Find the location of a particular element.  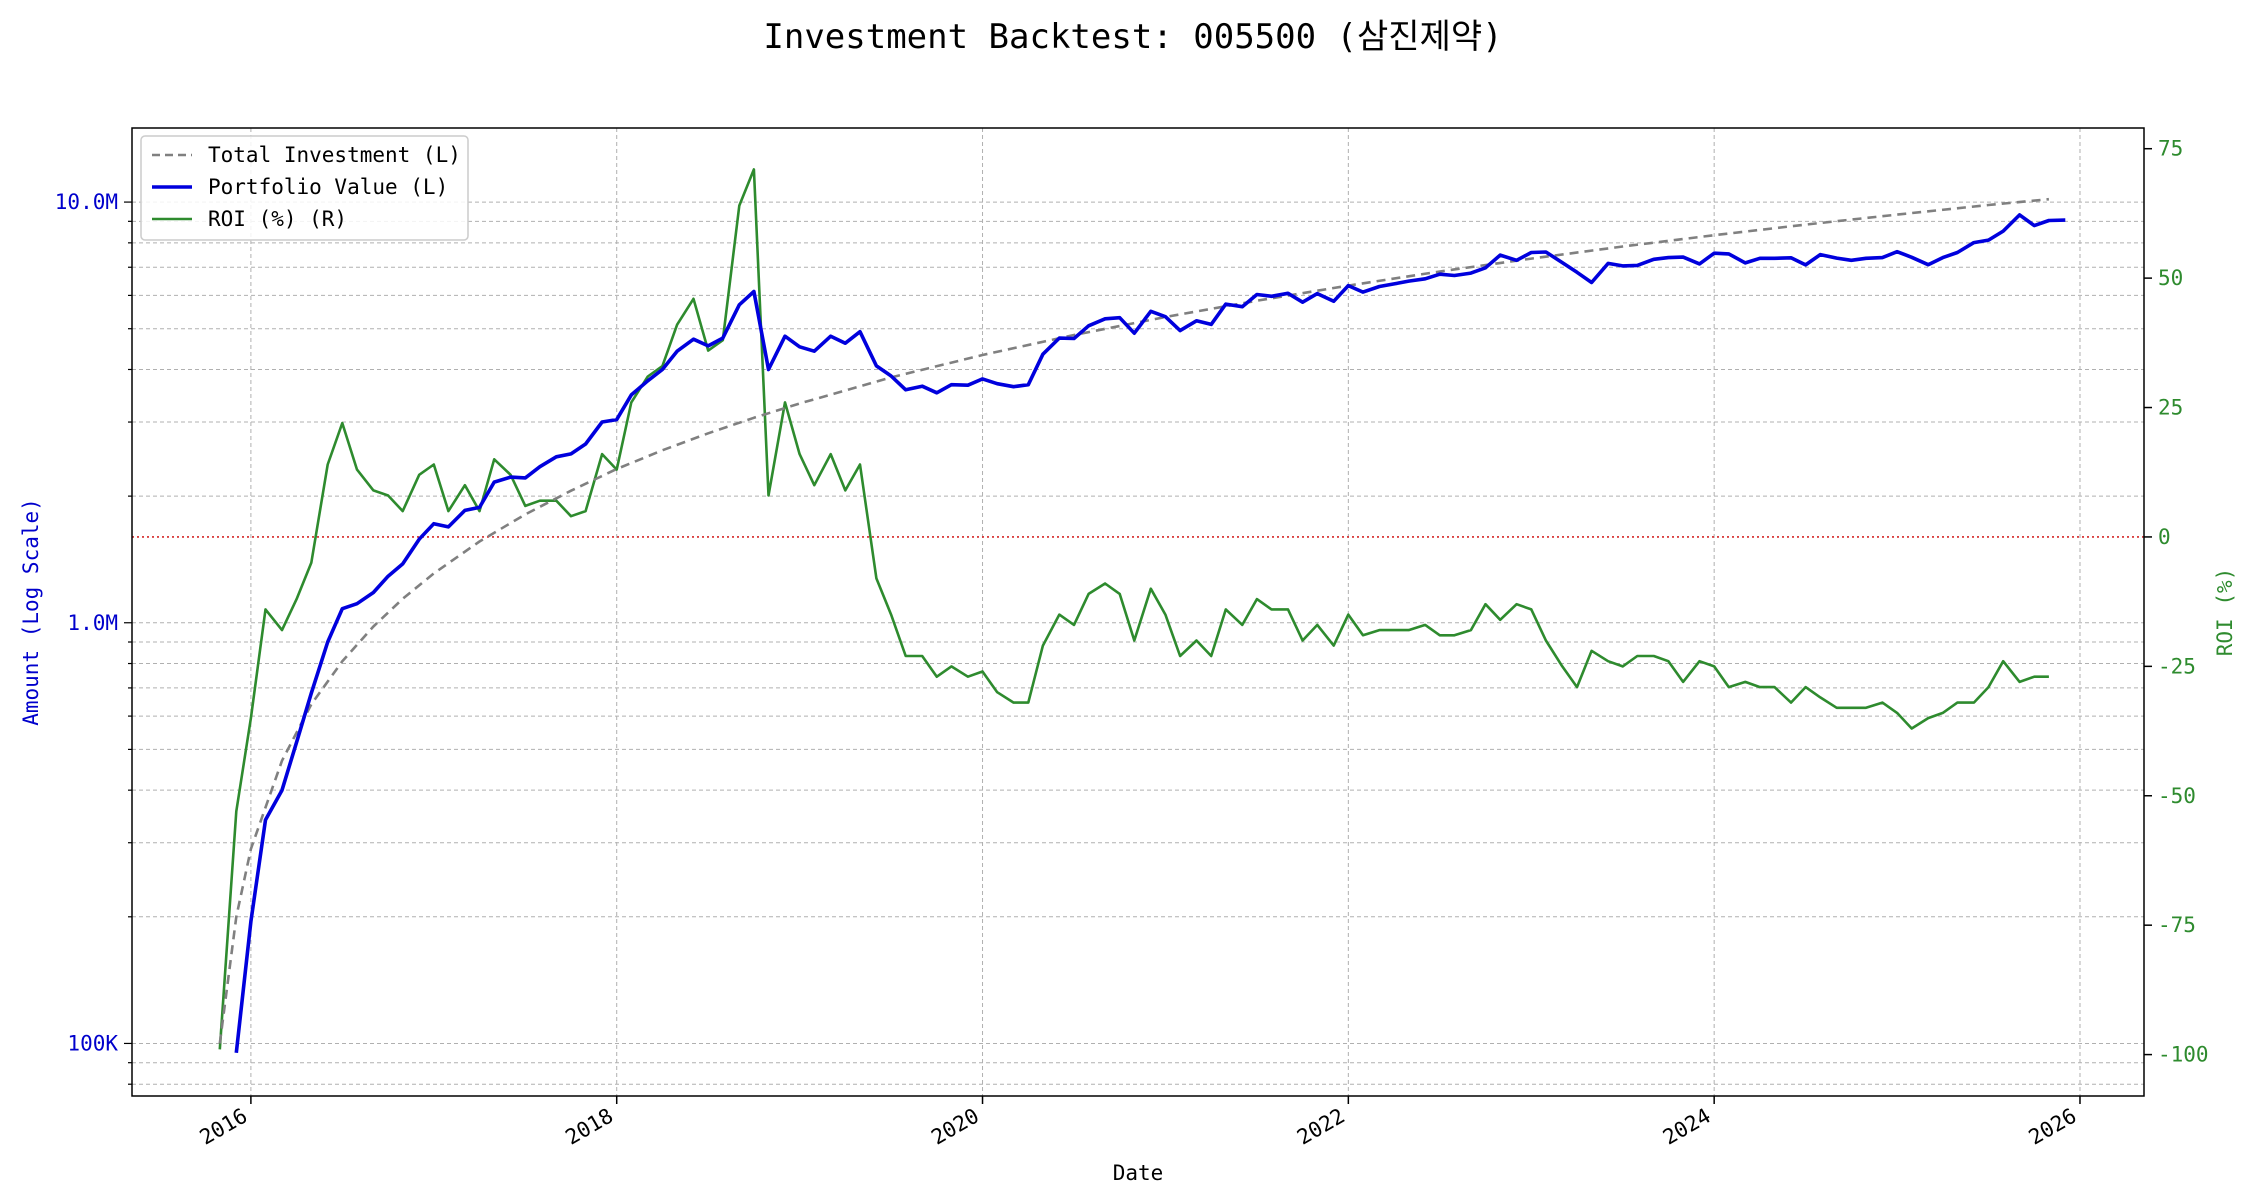

right-tick-label: 75 is located at coordinates (2170, 149).